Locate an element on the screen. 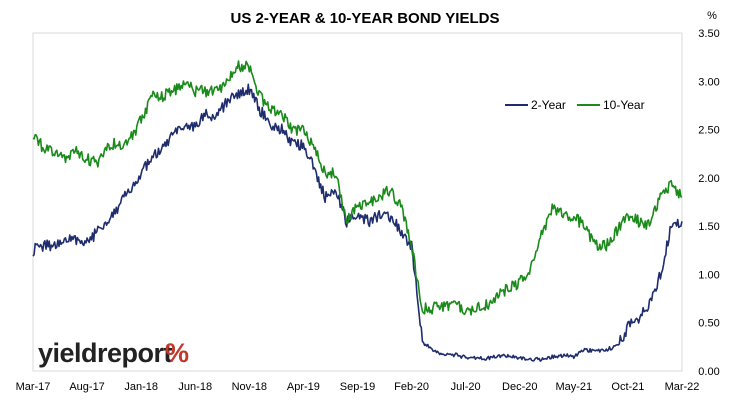 This screenshot has height=405, width=731. yieldreport-logo: yieldreport % is located at coordinates (113, 353).